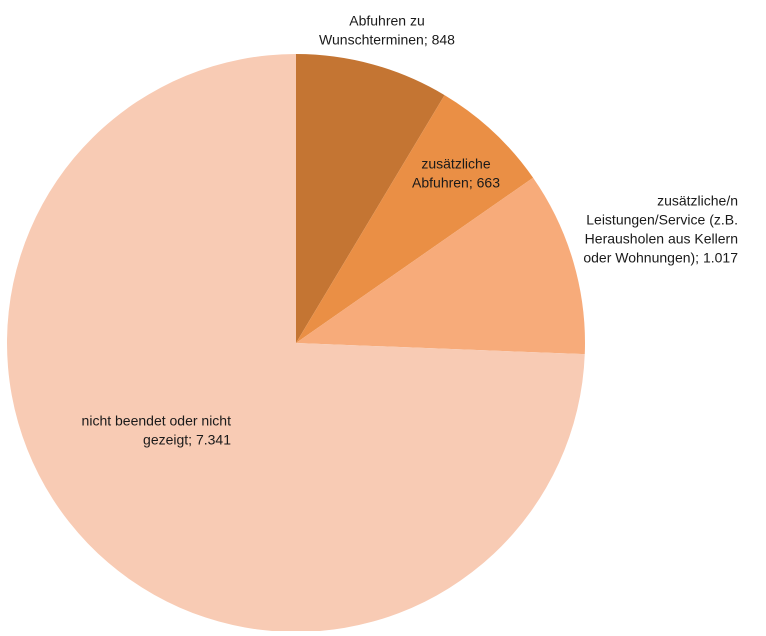 Image resolution: width=766 pixels, height=636 pixels. I want to click on pie-slice-zusaetzliche-abfuhren, so click(415, 219).